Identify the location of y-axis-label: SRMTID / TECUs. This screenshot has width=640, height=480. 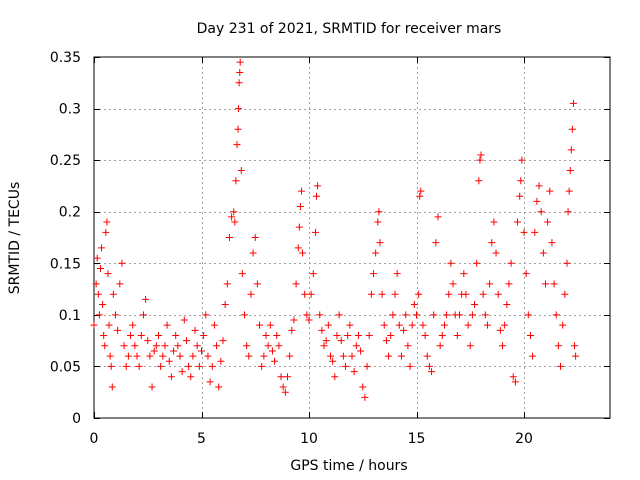
(15, 238).